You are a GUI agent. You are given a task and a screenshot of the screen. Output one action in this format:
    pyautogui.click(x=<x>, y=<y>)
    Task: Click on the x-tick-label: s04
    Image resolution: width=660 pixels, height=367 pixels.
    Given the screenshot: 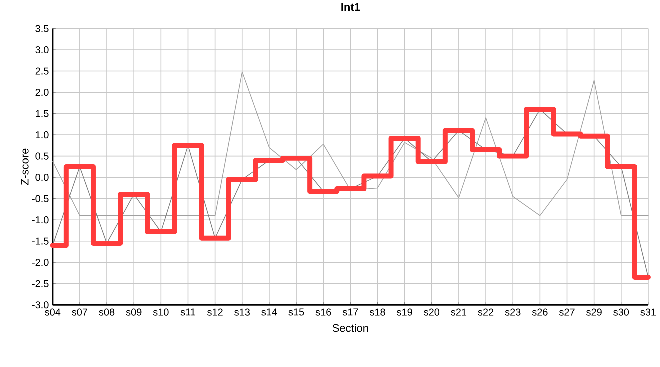 What is the action you would take?
    pyautogui.click(x=53, y=312)
    